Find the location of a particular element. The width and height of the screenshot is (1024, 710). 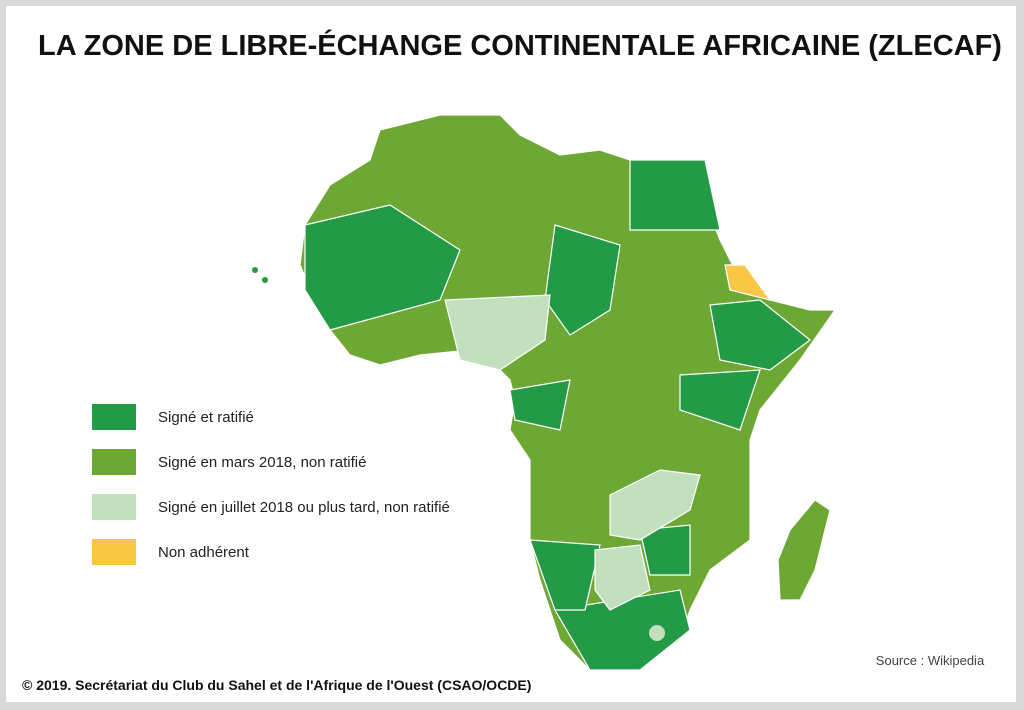

legend-label: Signé en mars 2018, non ratifié is located at coordinates (262, 462).